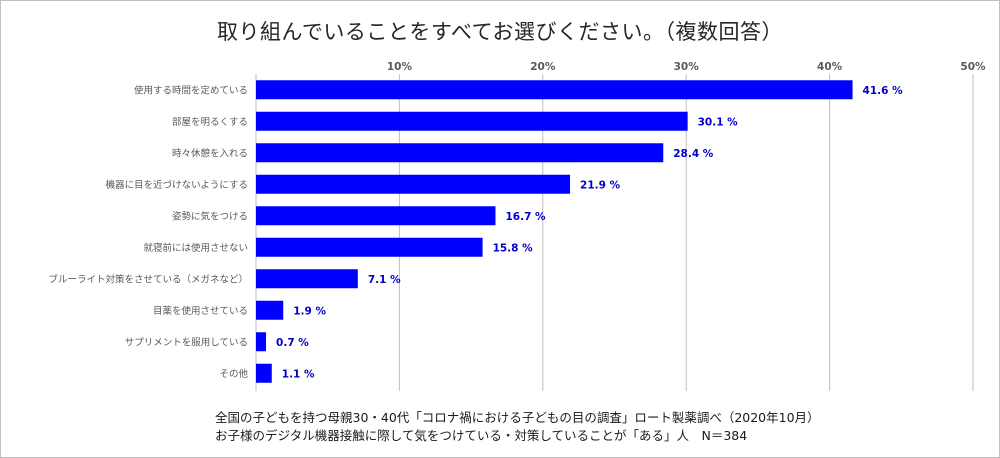 Image resolution: width=1000 pixels, height=458 pixels. What do you see at coordinates (693, 154) in the screenshot?
I see `value-label: 28.4 %` at bounding box center [693, 154].